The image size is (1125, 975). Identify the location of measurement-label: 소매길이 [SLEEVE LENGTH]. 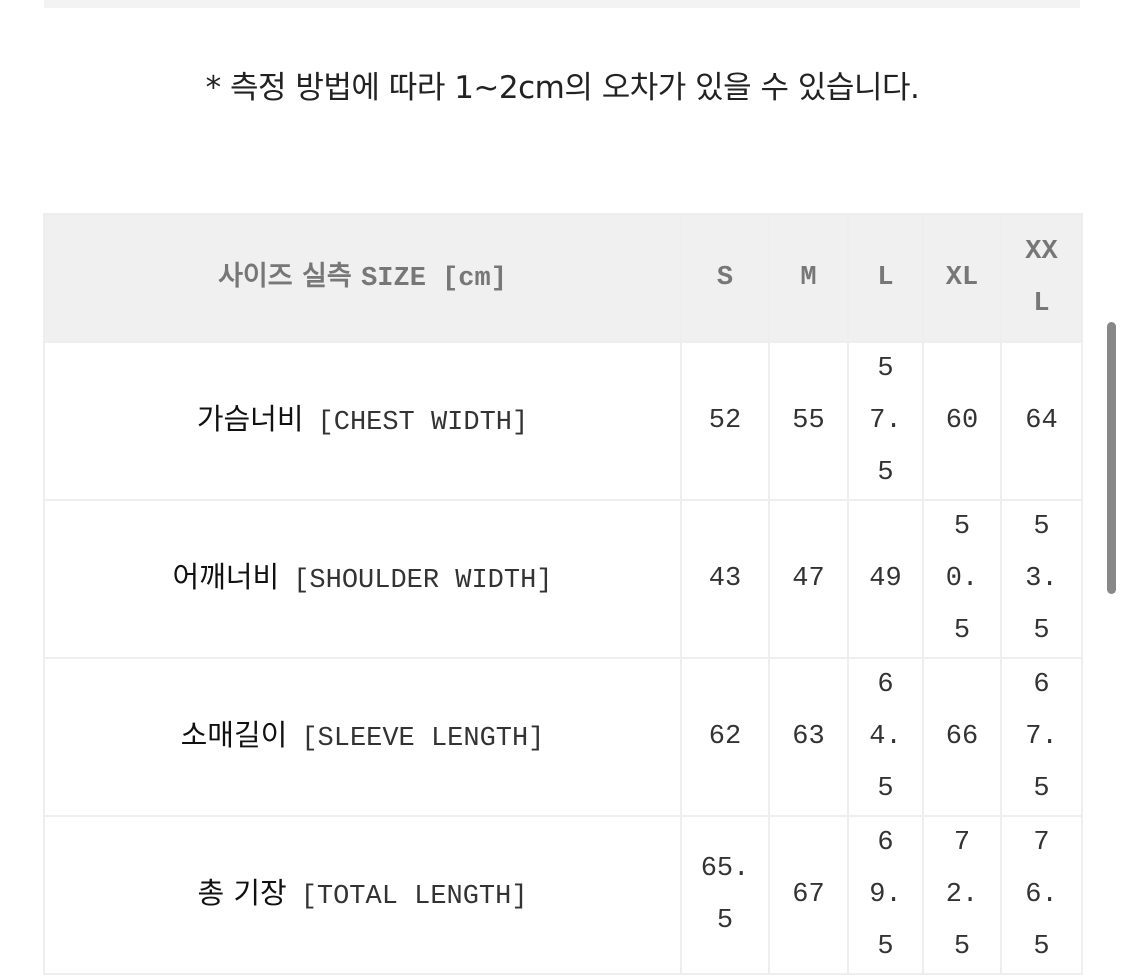
(362, 737).